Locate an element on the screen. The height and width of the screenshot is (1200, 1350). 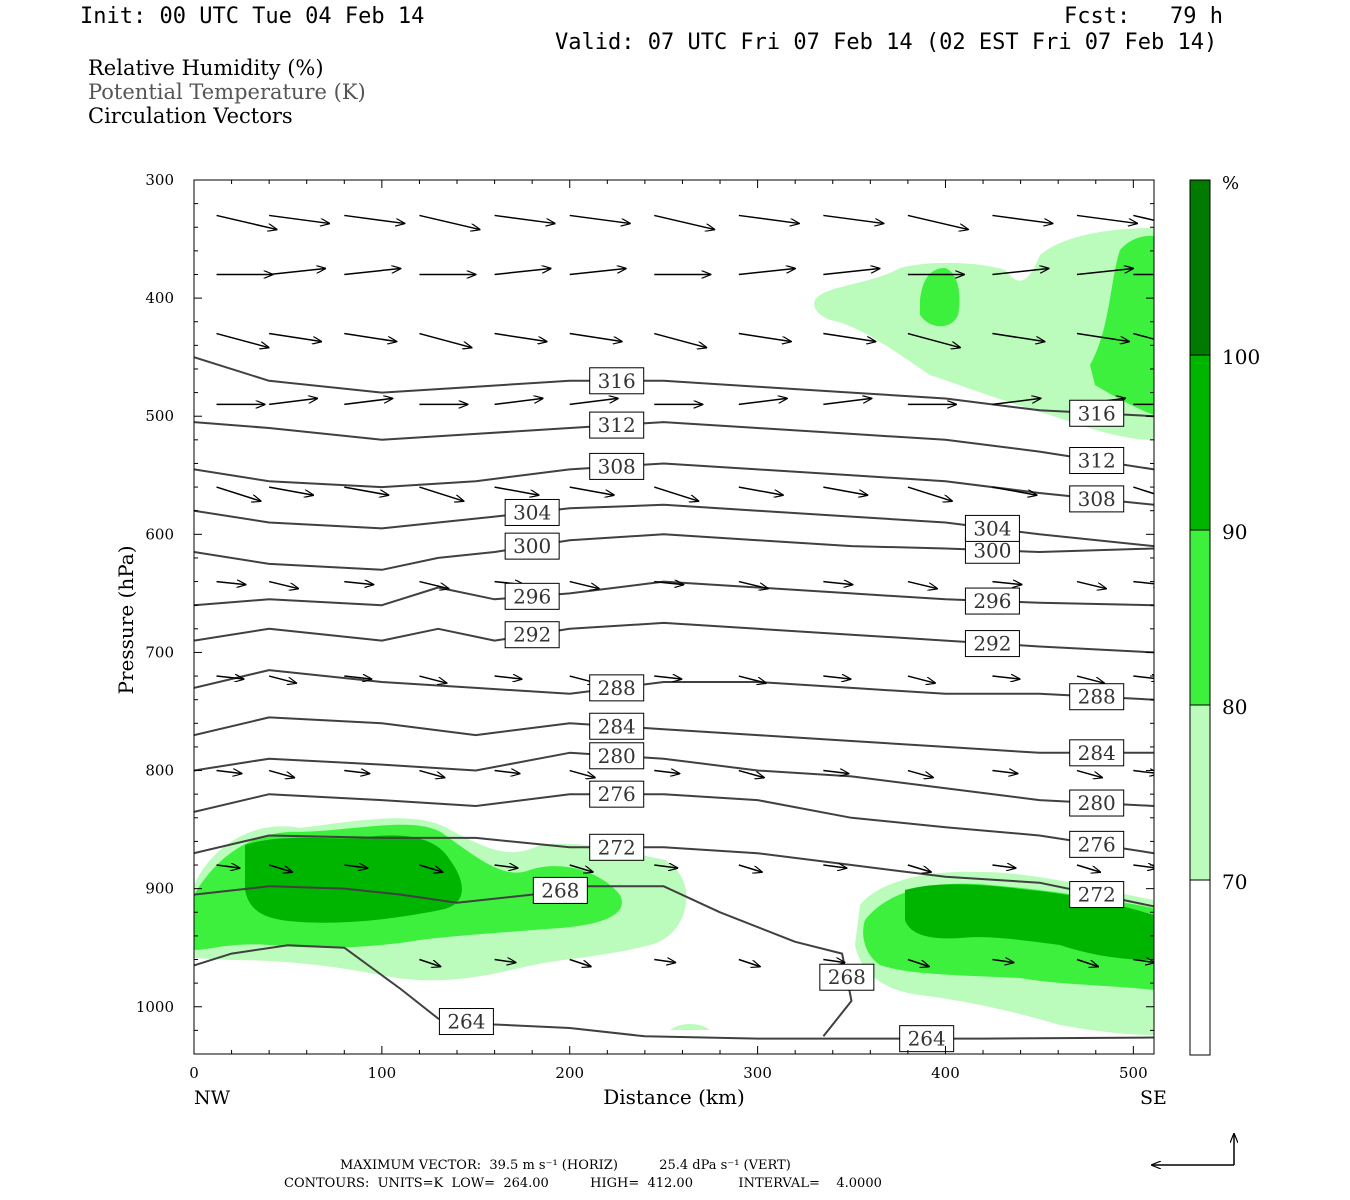
theta-label-296: 296 is located at coordinates (532, 596).